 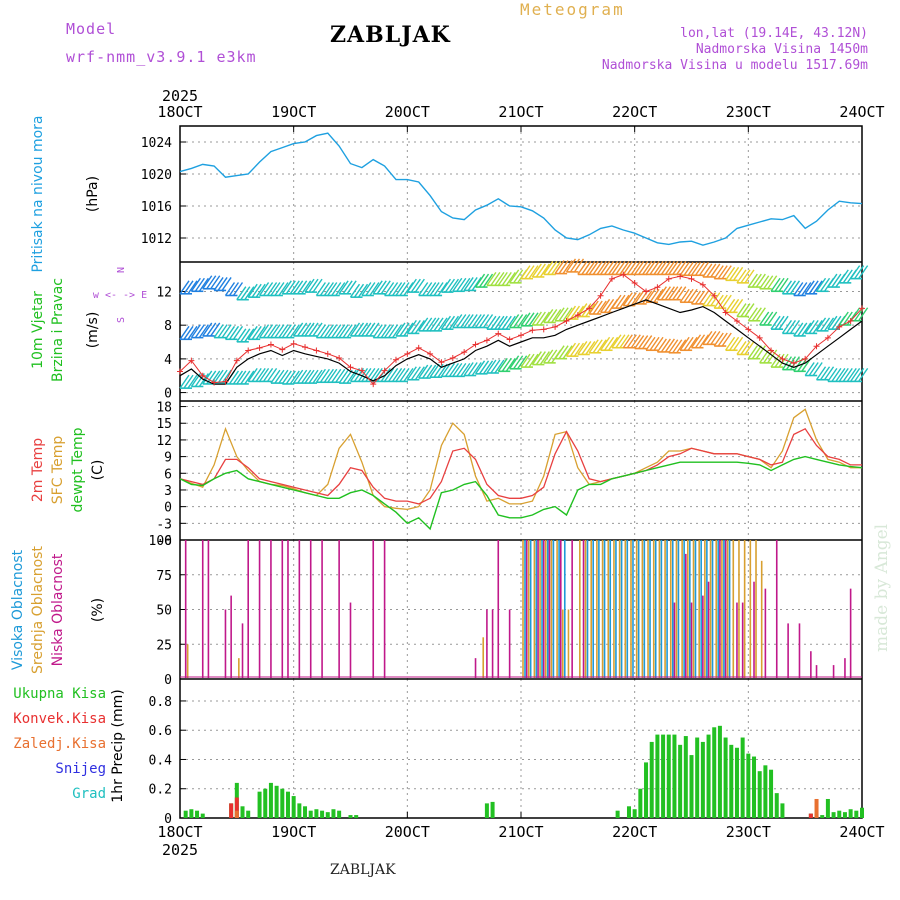 I want to click on meteogram-label: Meteogram, so click(x=572, y=9).